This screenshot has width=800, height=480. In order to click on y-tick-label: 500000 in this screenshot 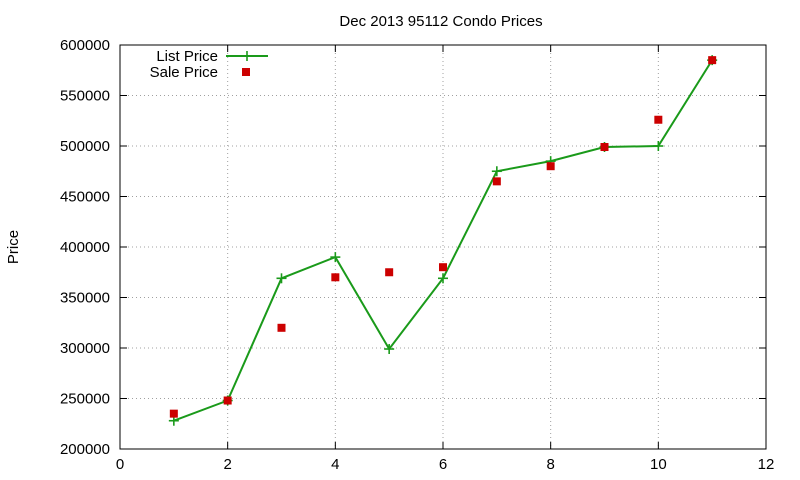, I will do `click(85, 146)`.